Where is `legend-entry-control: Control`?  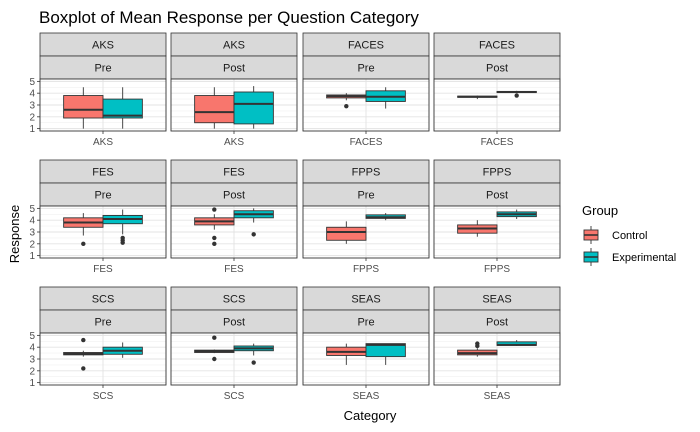 legend-entry-control: Control is located at coordinates (615, 235).